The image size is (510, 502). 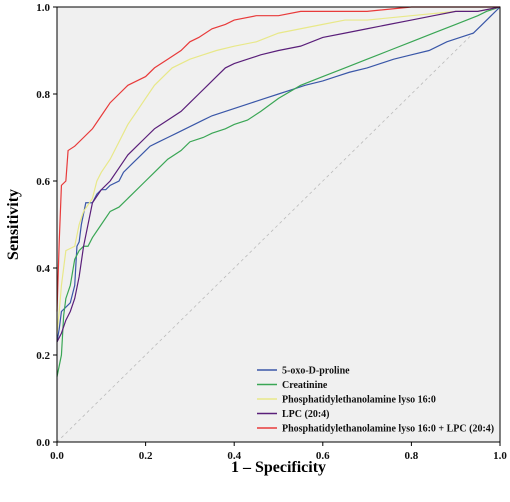 I want to click on y-axis: 0.0 0.2 0.4 0.6 0.8 1.0, so click(x=46, y=225).